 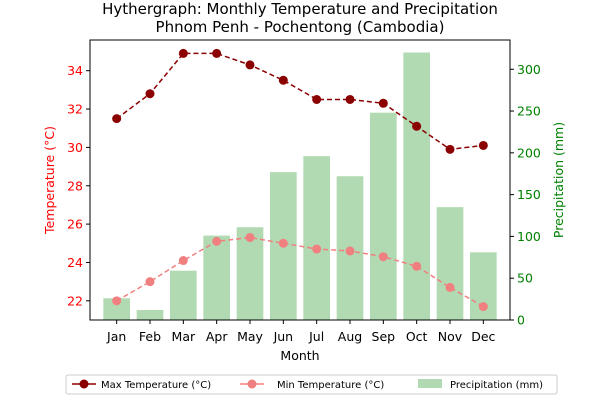 I want to click on y-right-tick-label-100: 100, so click(x=529, y=236).